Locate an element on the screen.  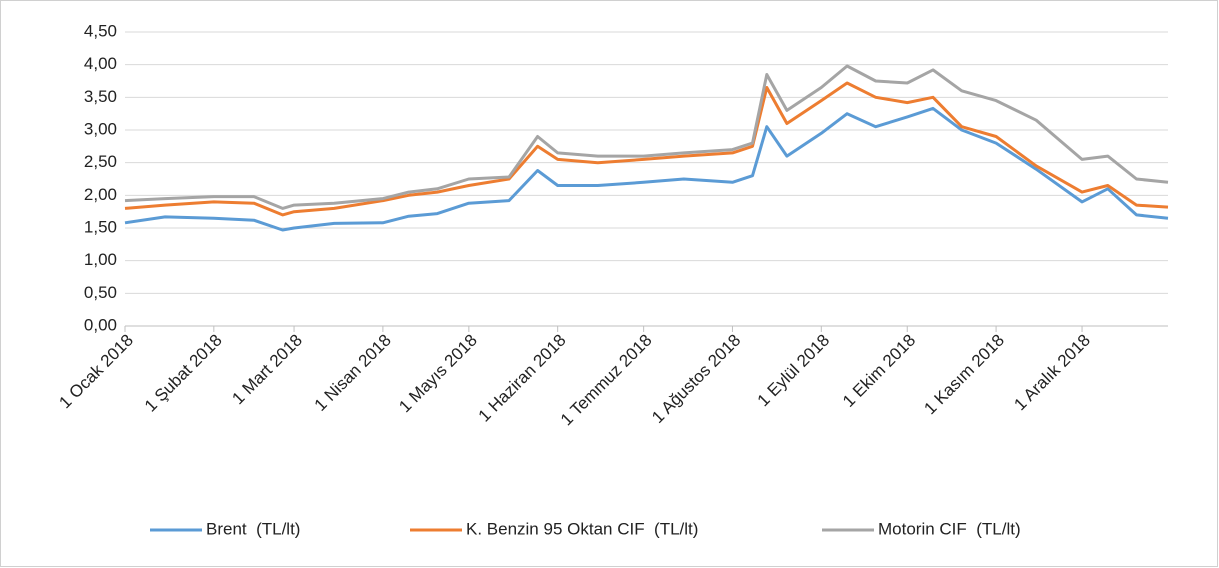
legend-label: Motorin CIF (TL/lt) is located at coordinates (949, 528).